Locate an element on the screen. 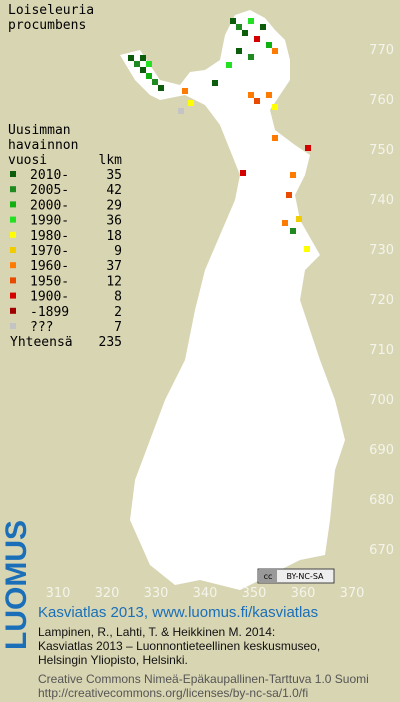 This screenshot has width=400, height=702. legend-label: 1980- is located at coordinates (49, 236).